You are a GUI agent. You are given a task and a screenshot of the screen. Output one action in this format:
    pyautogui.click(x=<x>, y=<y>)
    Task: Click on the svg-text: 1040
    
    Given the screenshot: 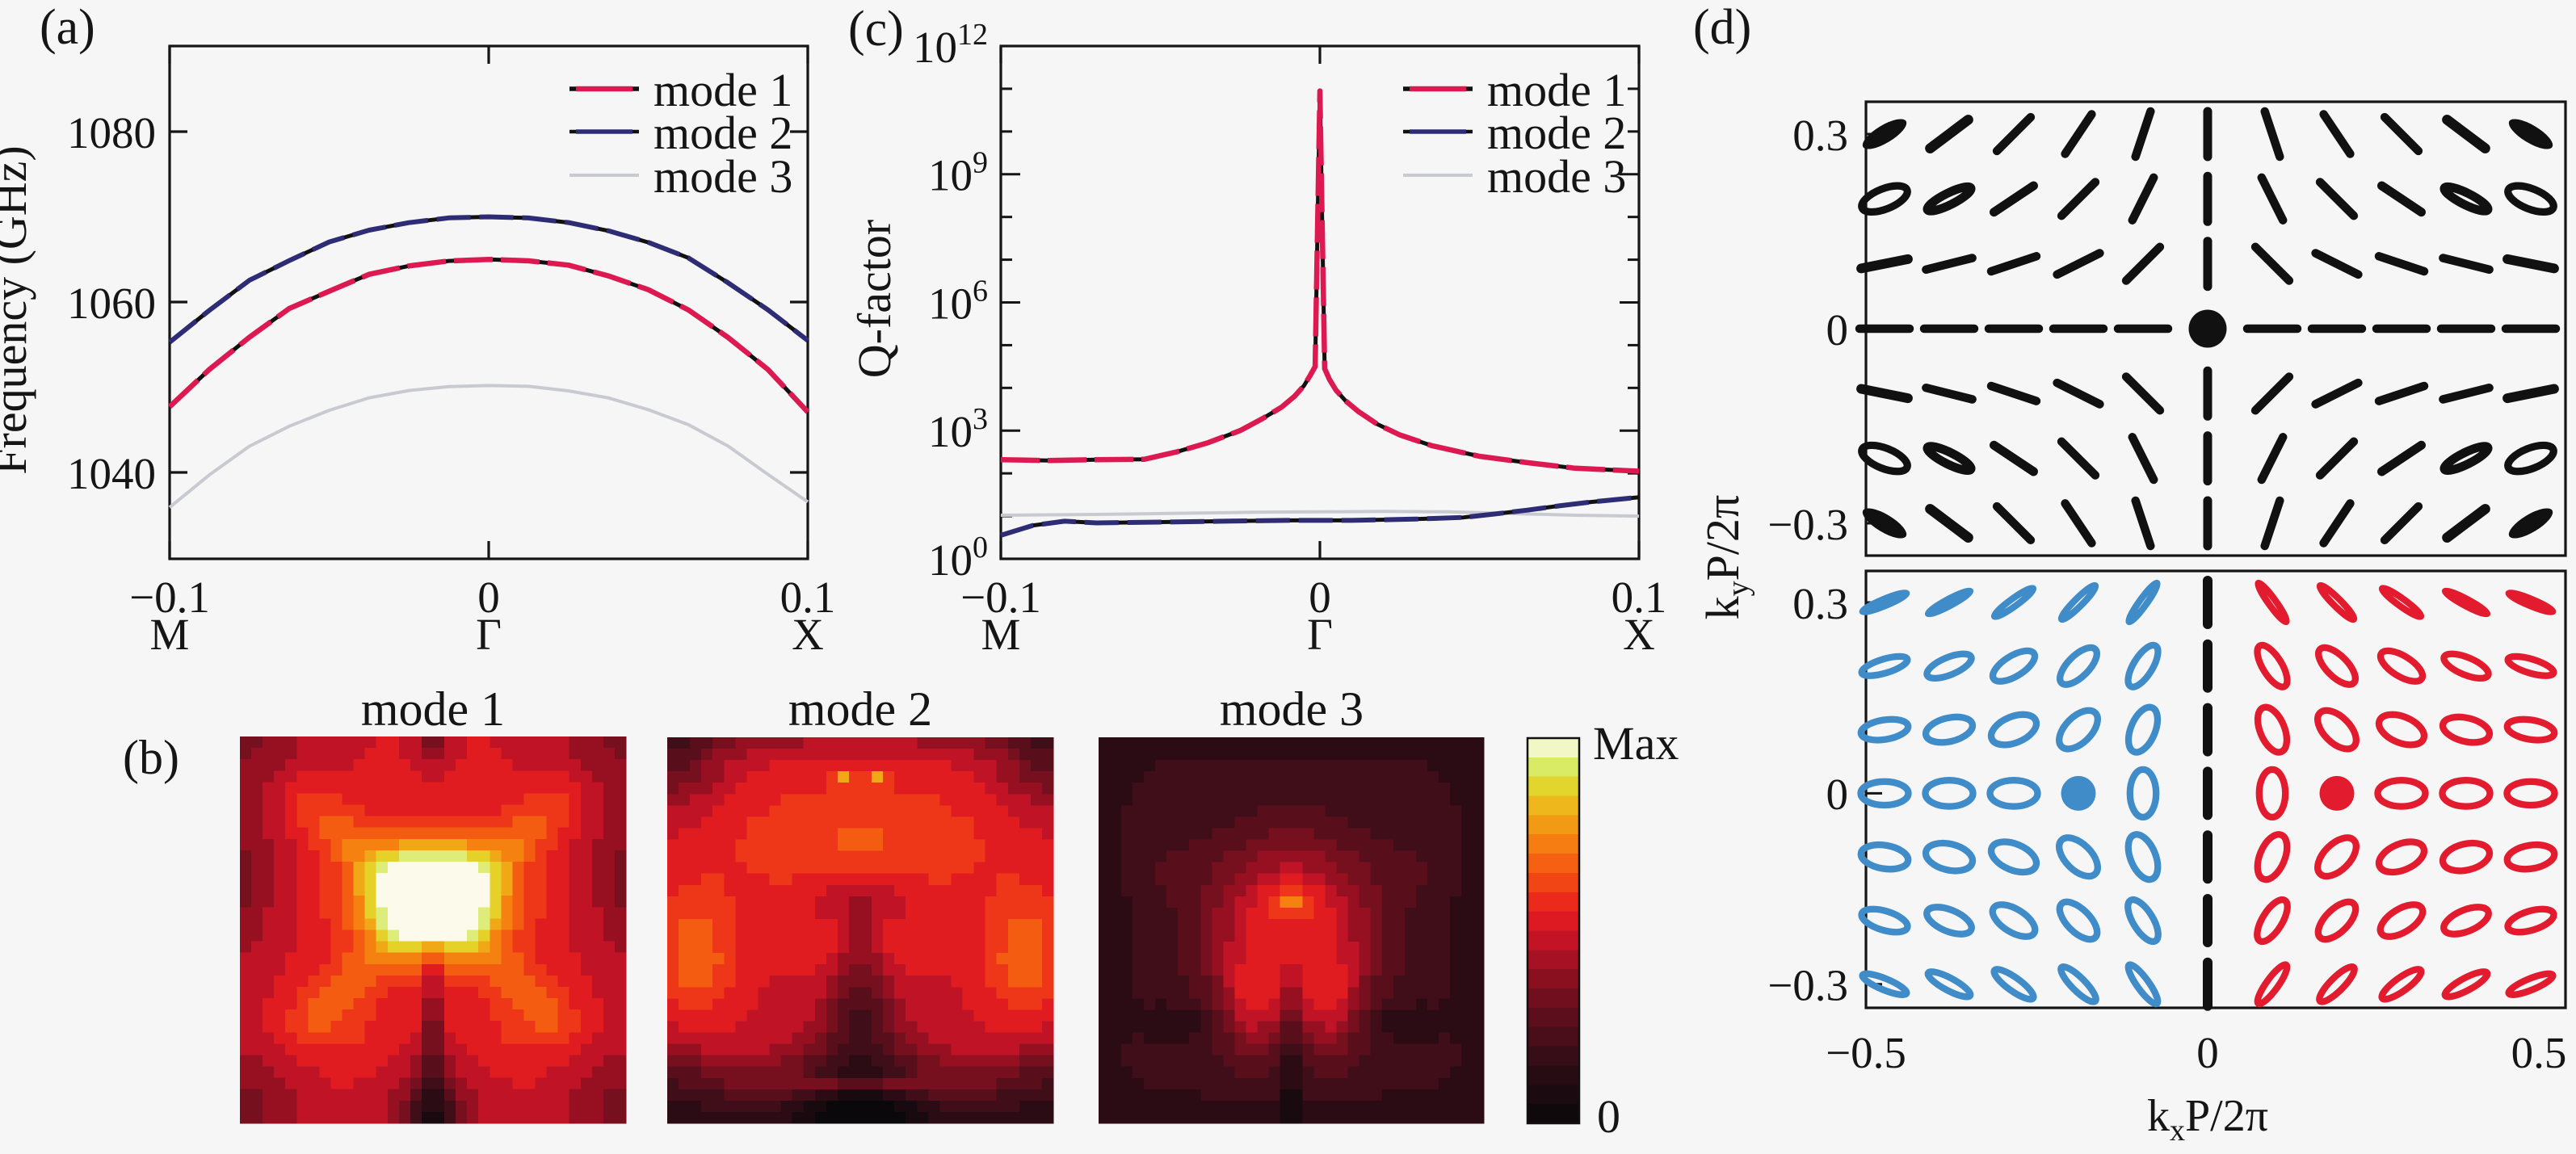 What is the action you would take?
    pyautogui.click(x=111, y=473)
    